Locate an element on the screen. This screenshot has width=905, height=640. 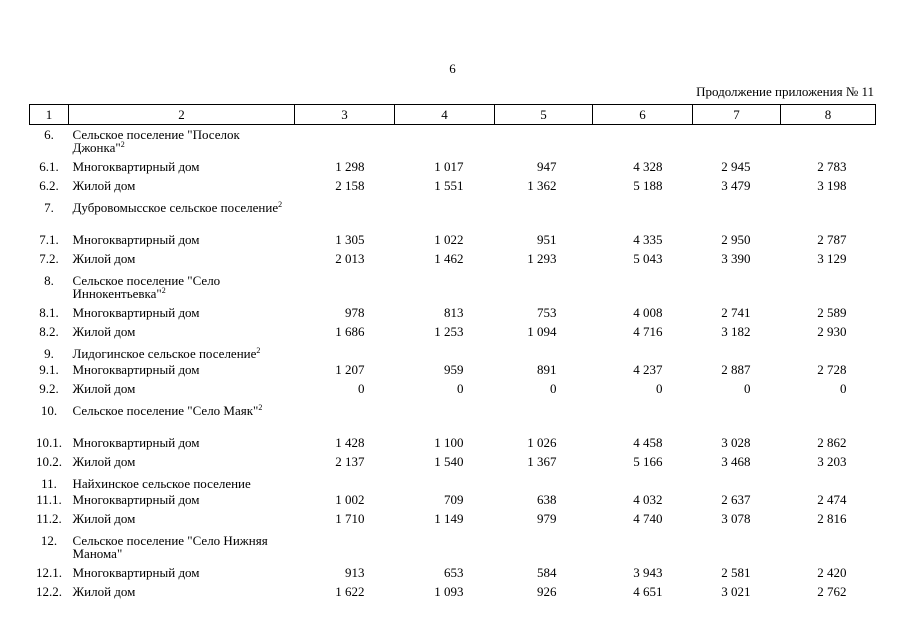
value-cell: 3 943 is located at coordinates (648, 572).